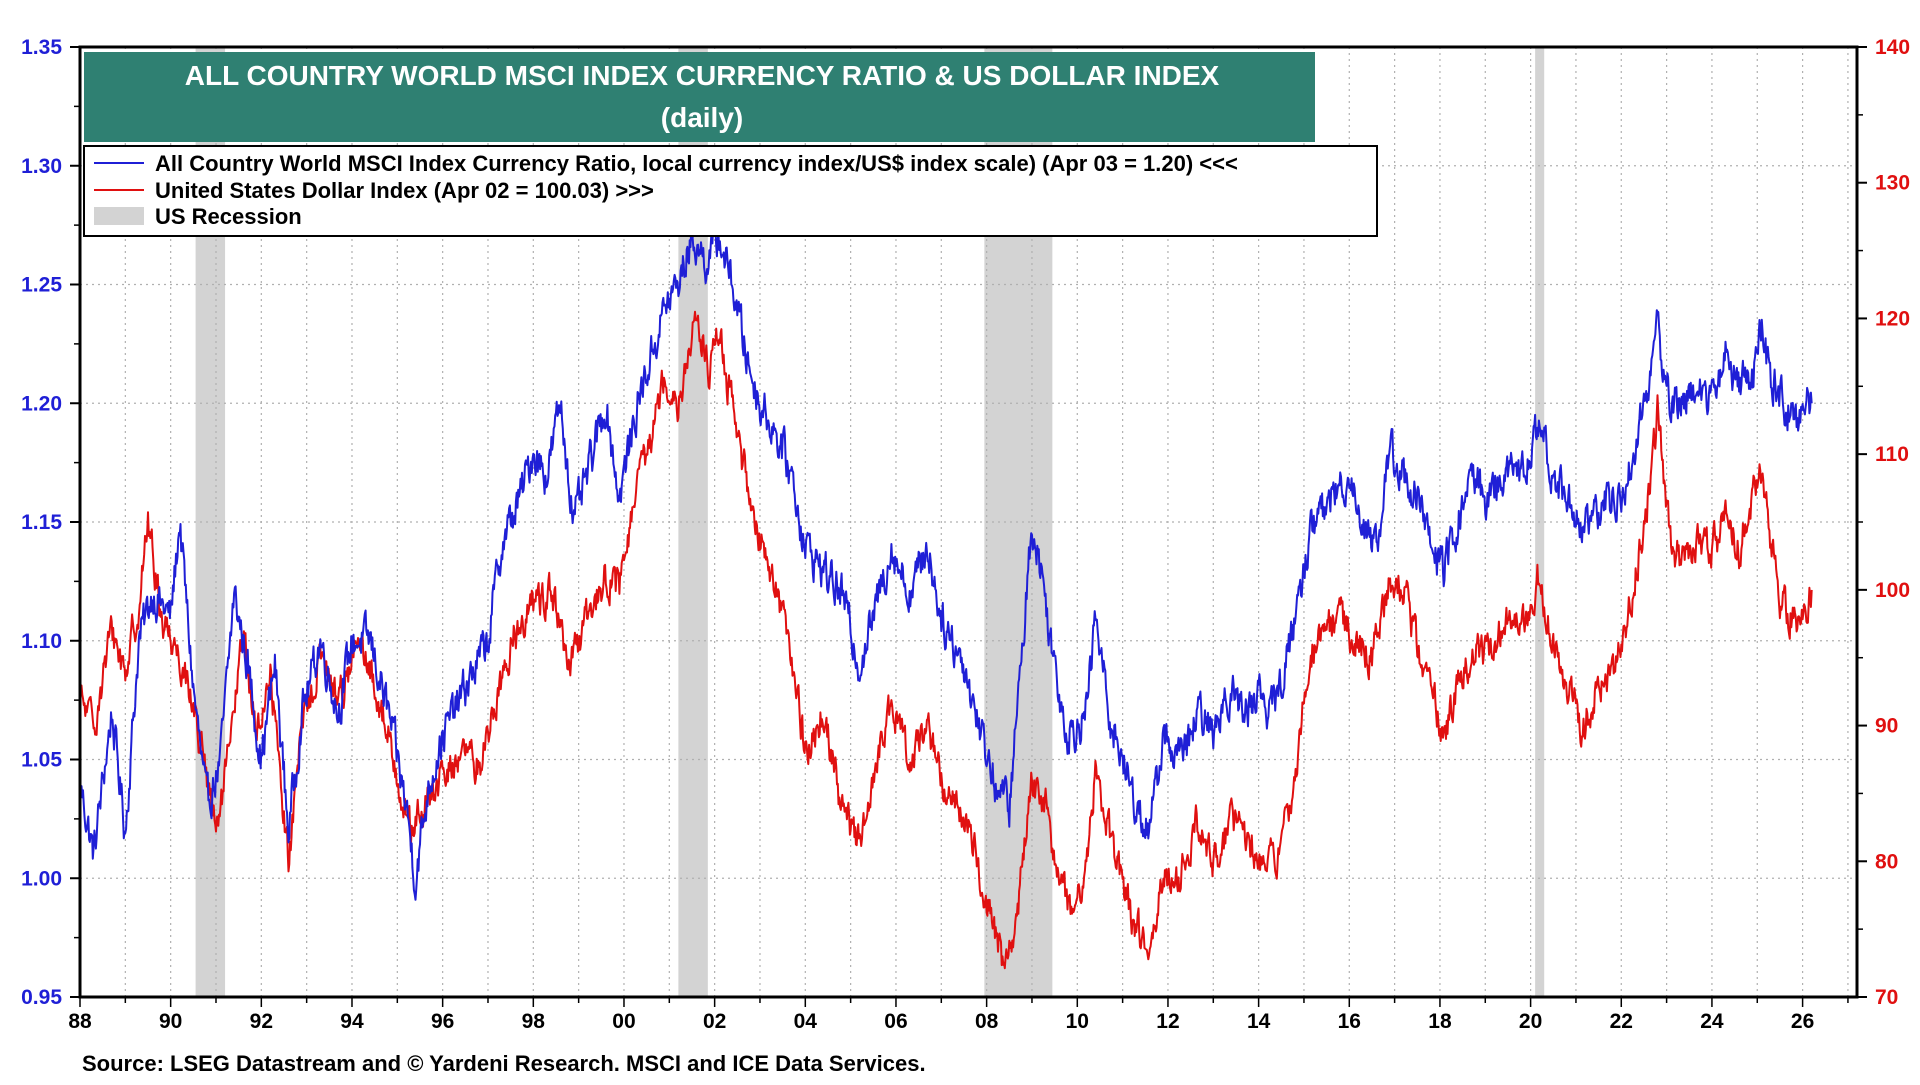 The width and height of the screenshot is (1920, 1085). Describe the element at coordinates (806, 1021) in the screenshot. I see `tick-x-8: 04` at that location.